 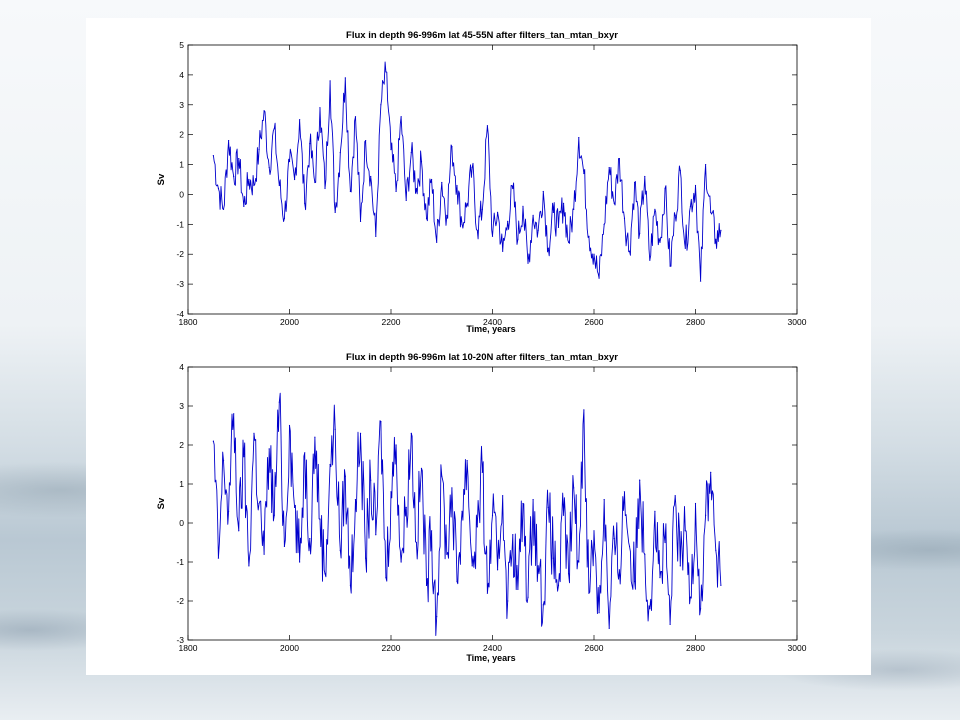 I want to click on chart-top-ytick-label: 5, so click(x=181, y=45).